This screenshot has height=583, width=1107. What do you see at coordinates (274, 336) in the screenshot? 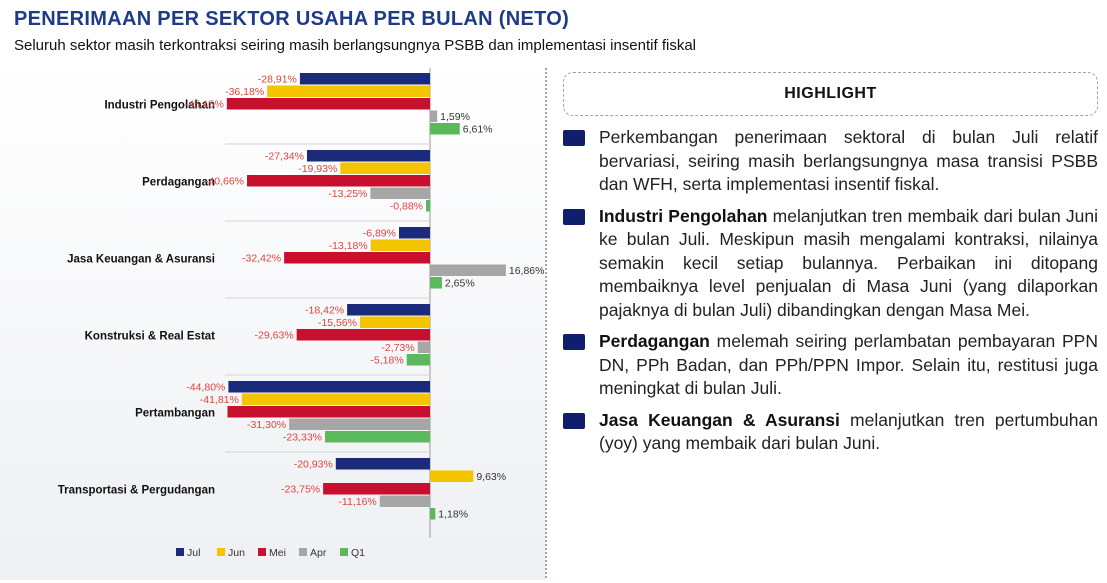
I see `data-label: -29,63%` at bounding box center [274, 336].